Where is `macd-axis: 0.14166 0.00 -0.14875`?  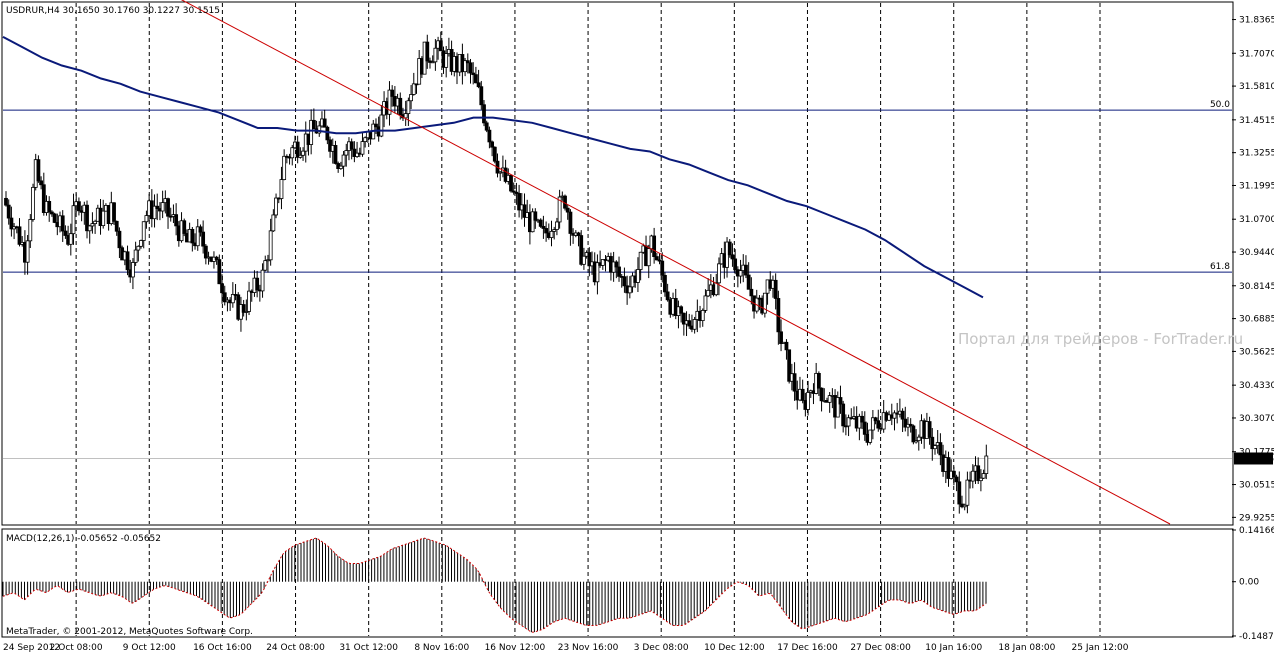 macd-axis: 0.14166 0.00 -0.14875 is located at coordinates (1253, 584).